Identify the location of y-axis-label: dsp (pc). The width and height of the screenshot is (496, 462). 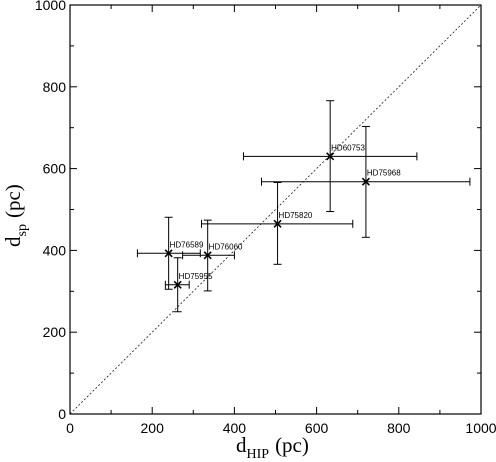
(15, 215).